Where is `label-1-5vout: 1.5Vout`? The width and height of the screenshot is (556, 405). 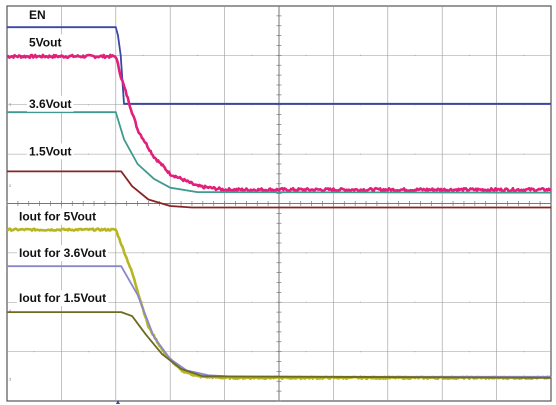
label-1-5vout: 1.5Vout is located at coordinates (50, 151).